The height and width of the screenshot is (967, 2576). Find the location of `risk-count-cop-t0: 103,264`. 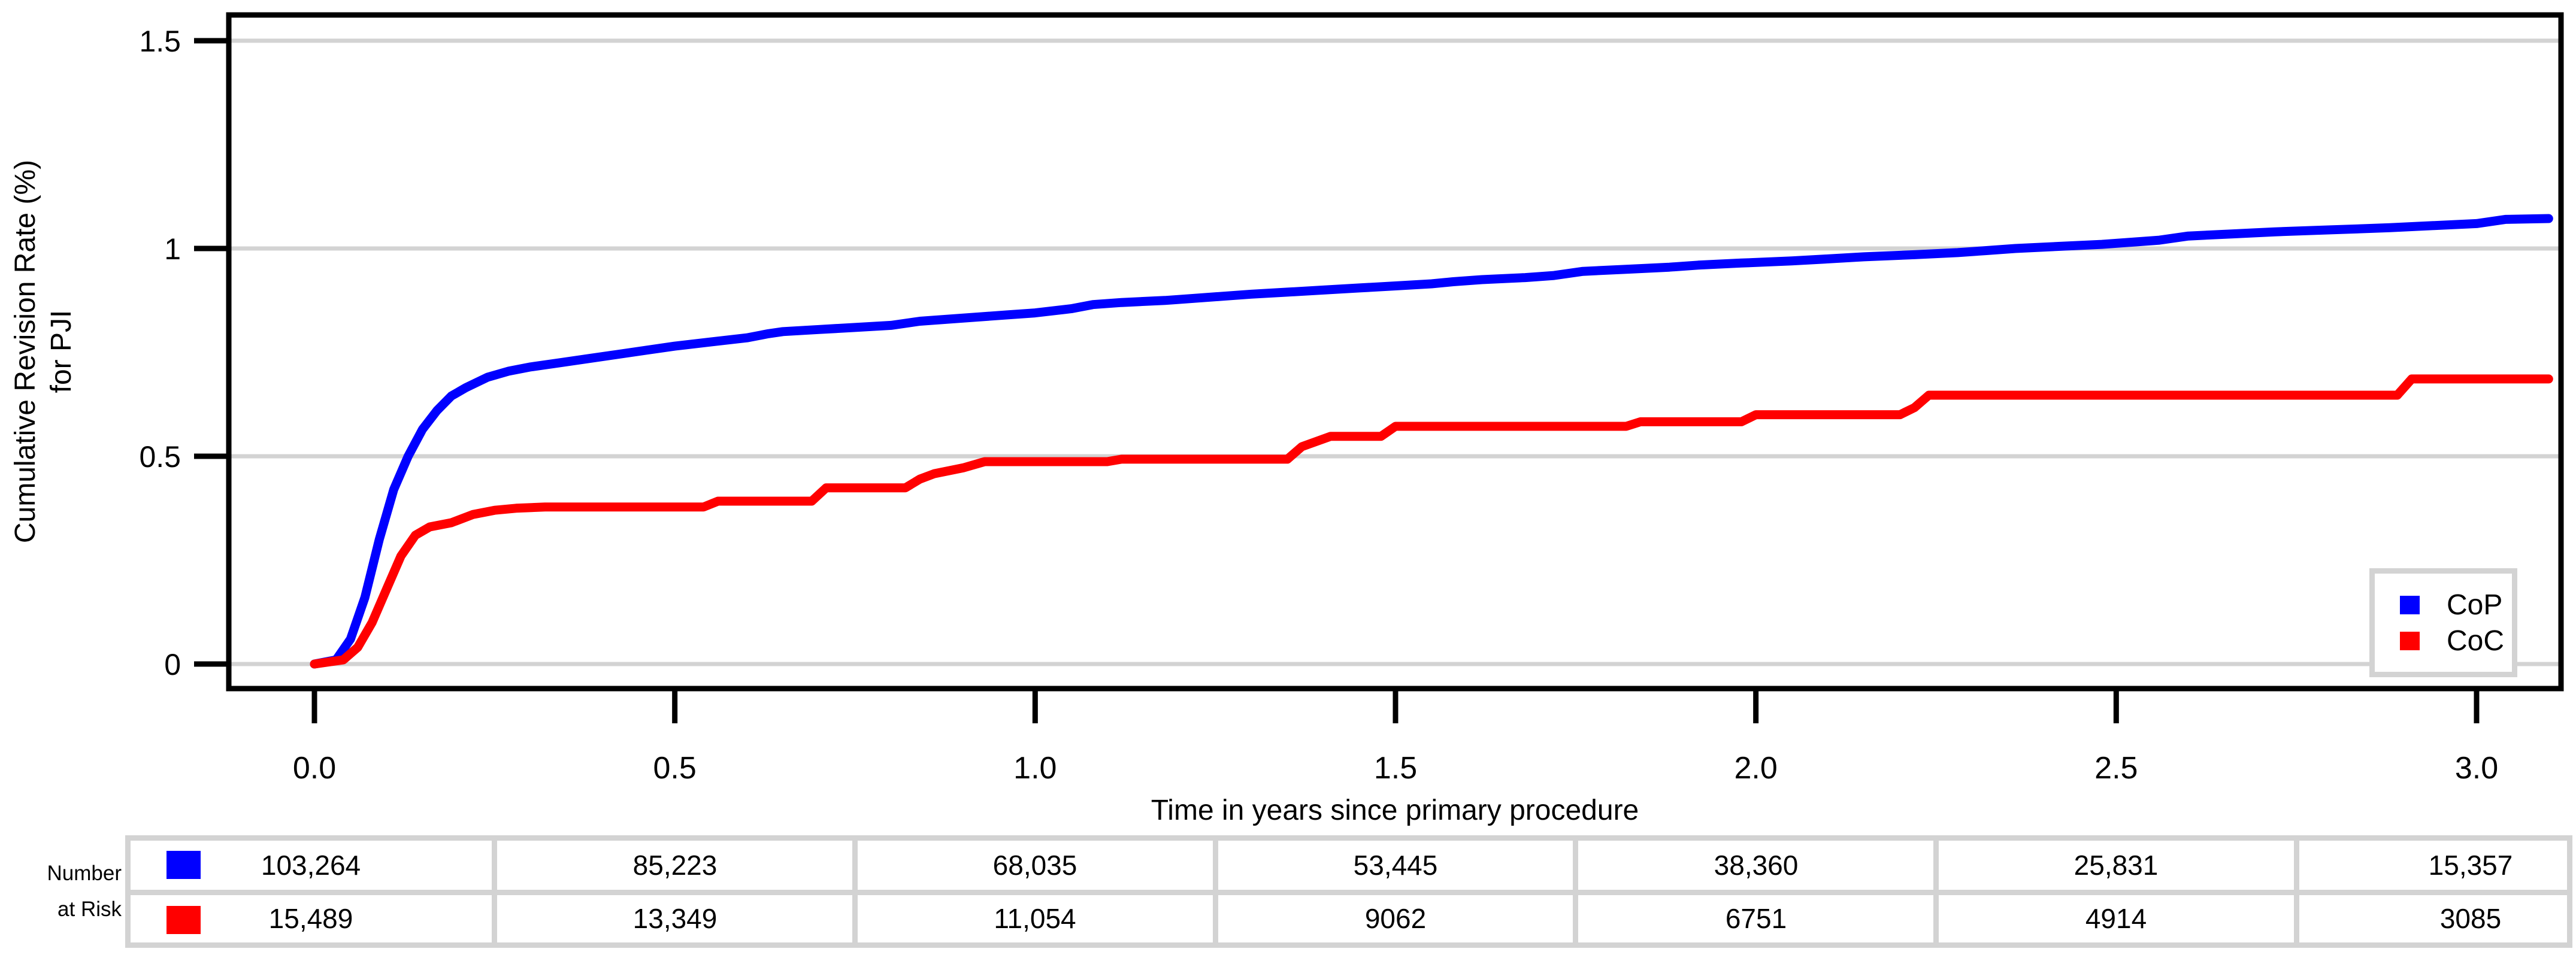

risk-count-cop-t0: 103,264 is located at coordinates (311, 866).